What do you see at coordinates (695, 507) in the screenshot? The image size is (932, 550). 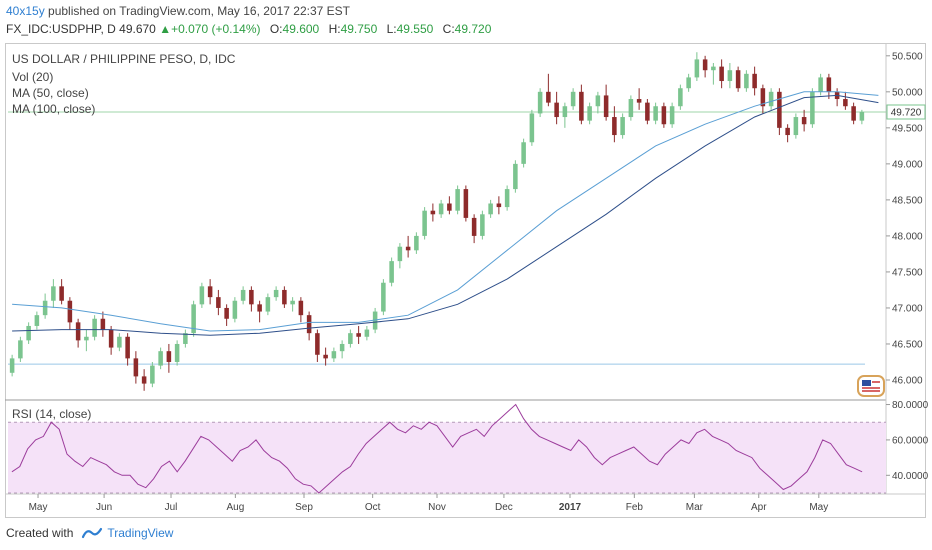 I see `time-tick-label: Mar` at bounding box center [695, 507].